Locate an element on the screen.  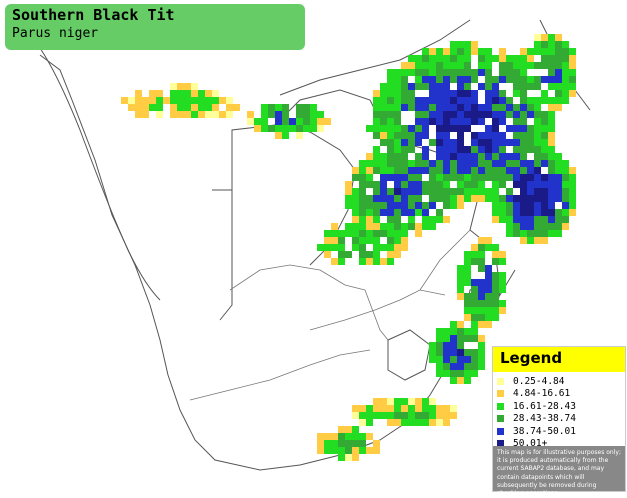
legend-swatch is located at coordinates (500, 394).